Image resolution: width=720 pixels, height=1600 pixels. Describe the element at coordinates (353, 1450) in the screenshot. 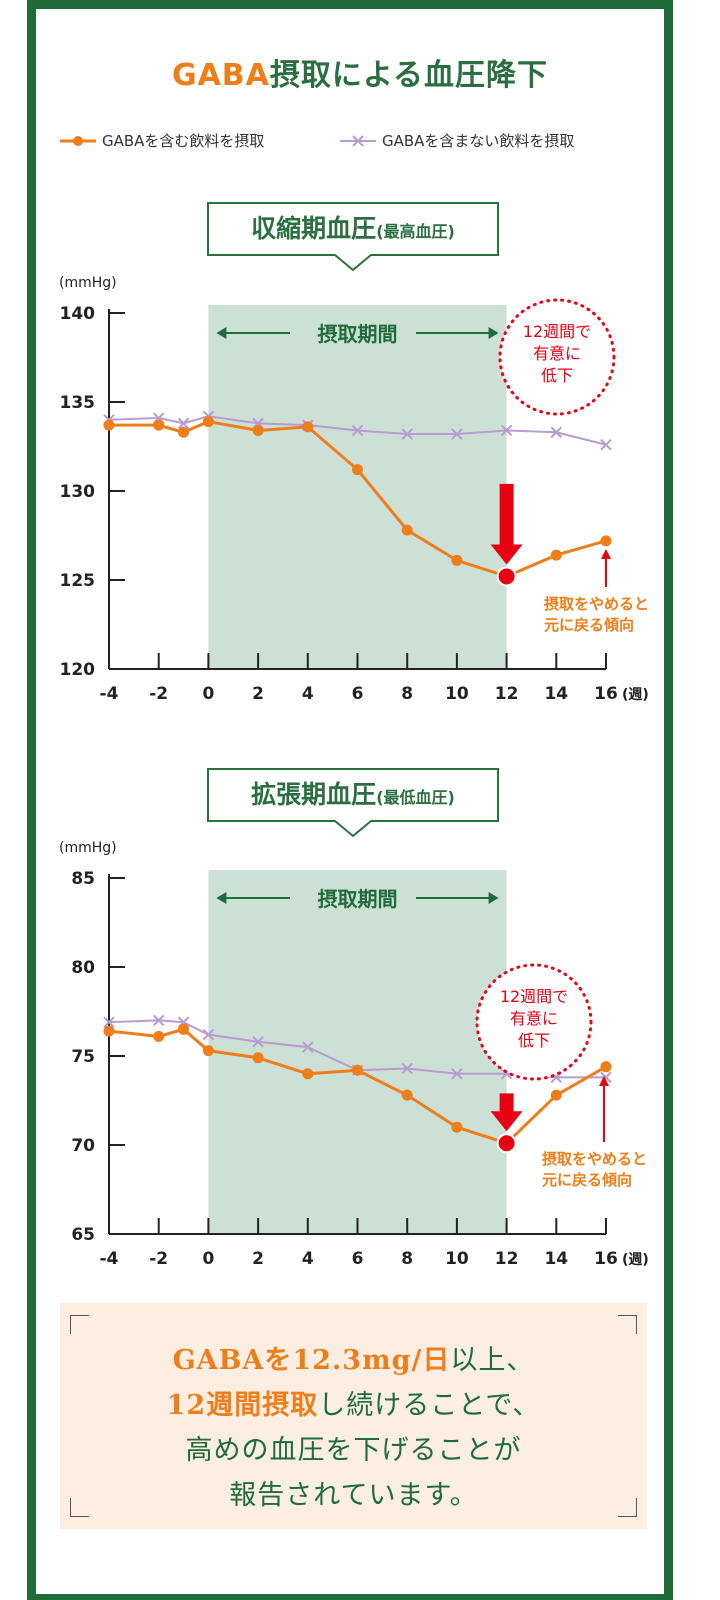

I see `summary-line-3: 高めの血圧を下げることが` at that location.